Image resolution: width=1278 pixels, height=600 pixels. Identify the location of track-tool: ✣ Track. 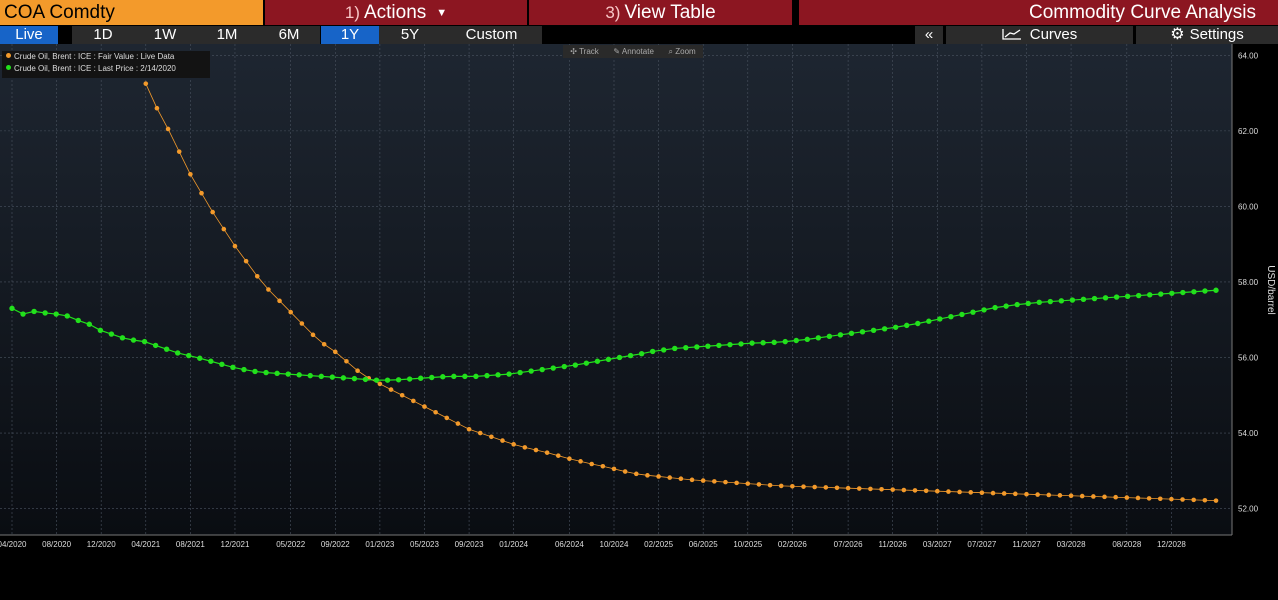
(584, 51).